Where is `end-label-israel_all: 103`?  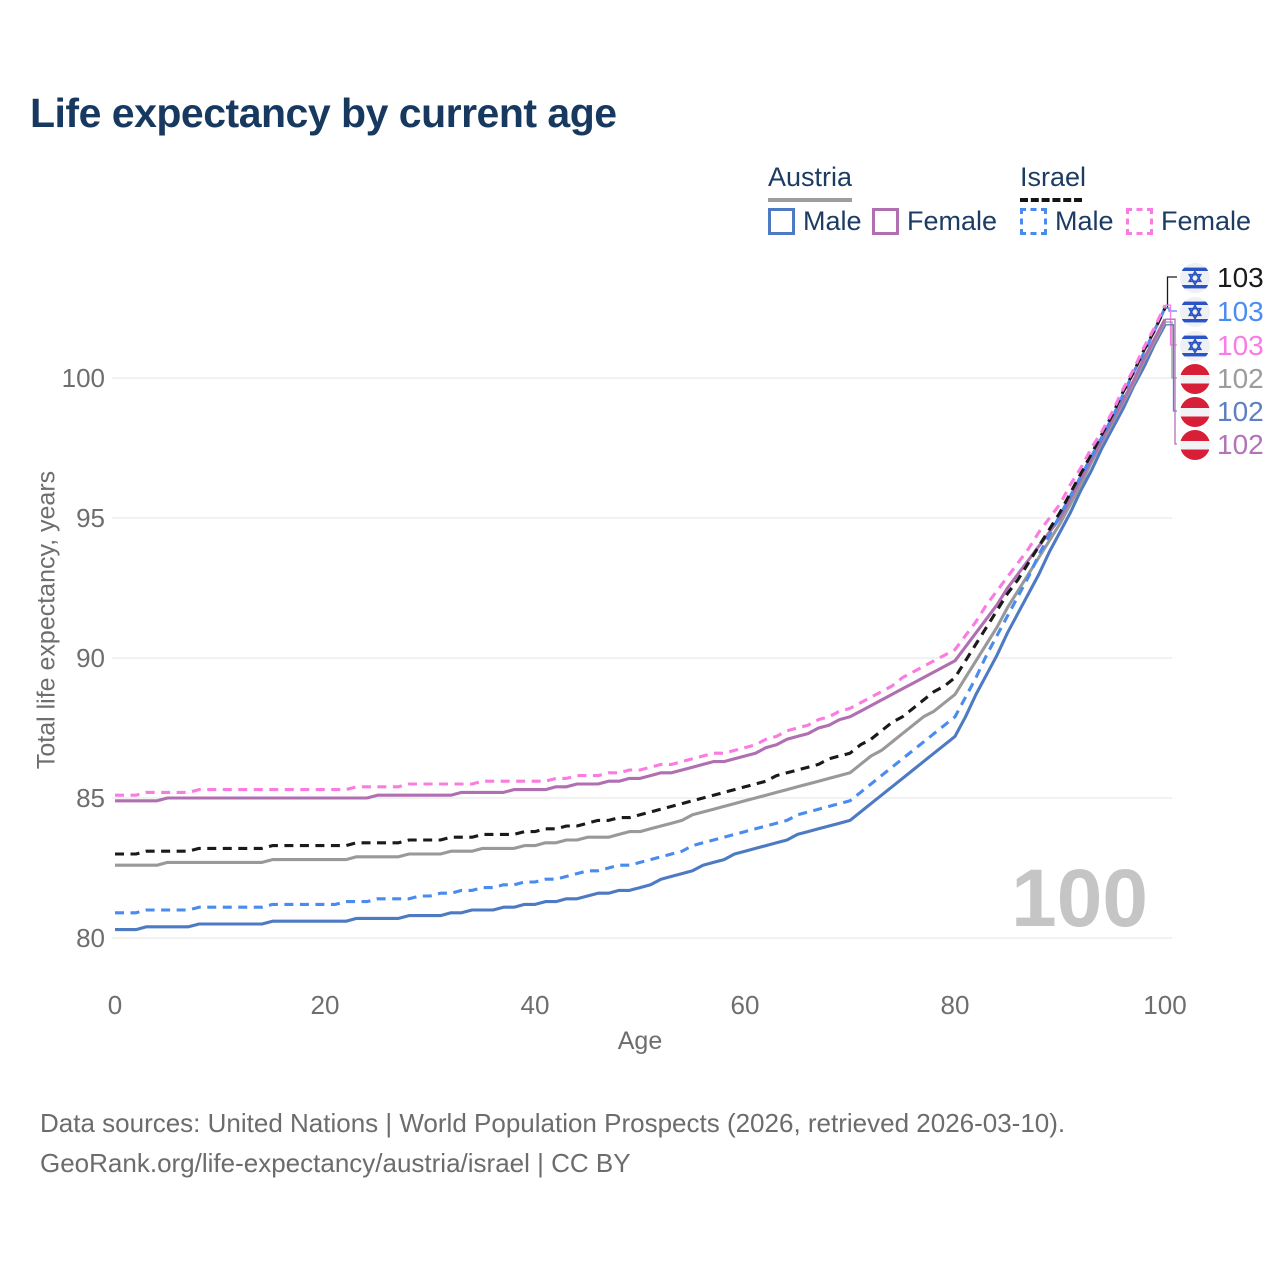 end-label-israel_all: 103 is located at coordinates (1222, 278).